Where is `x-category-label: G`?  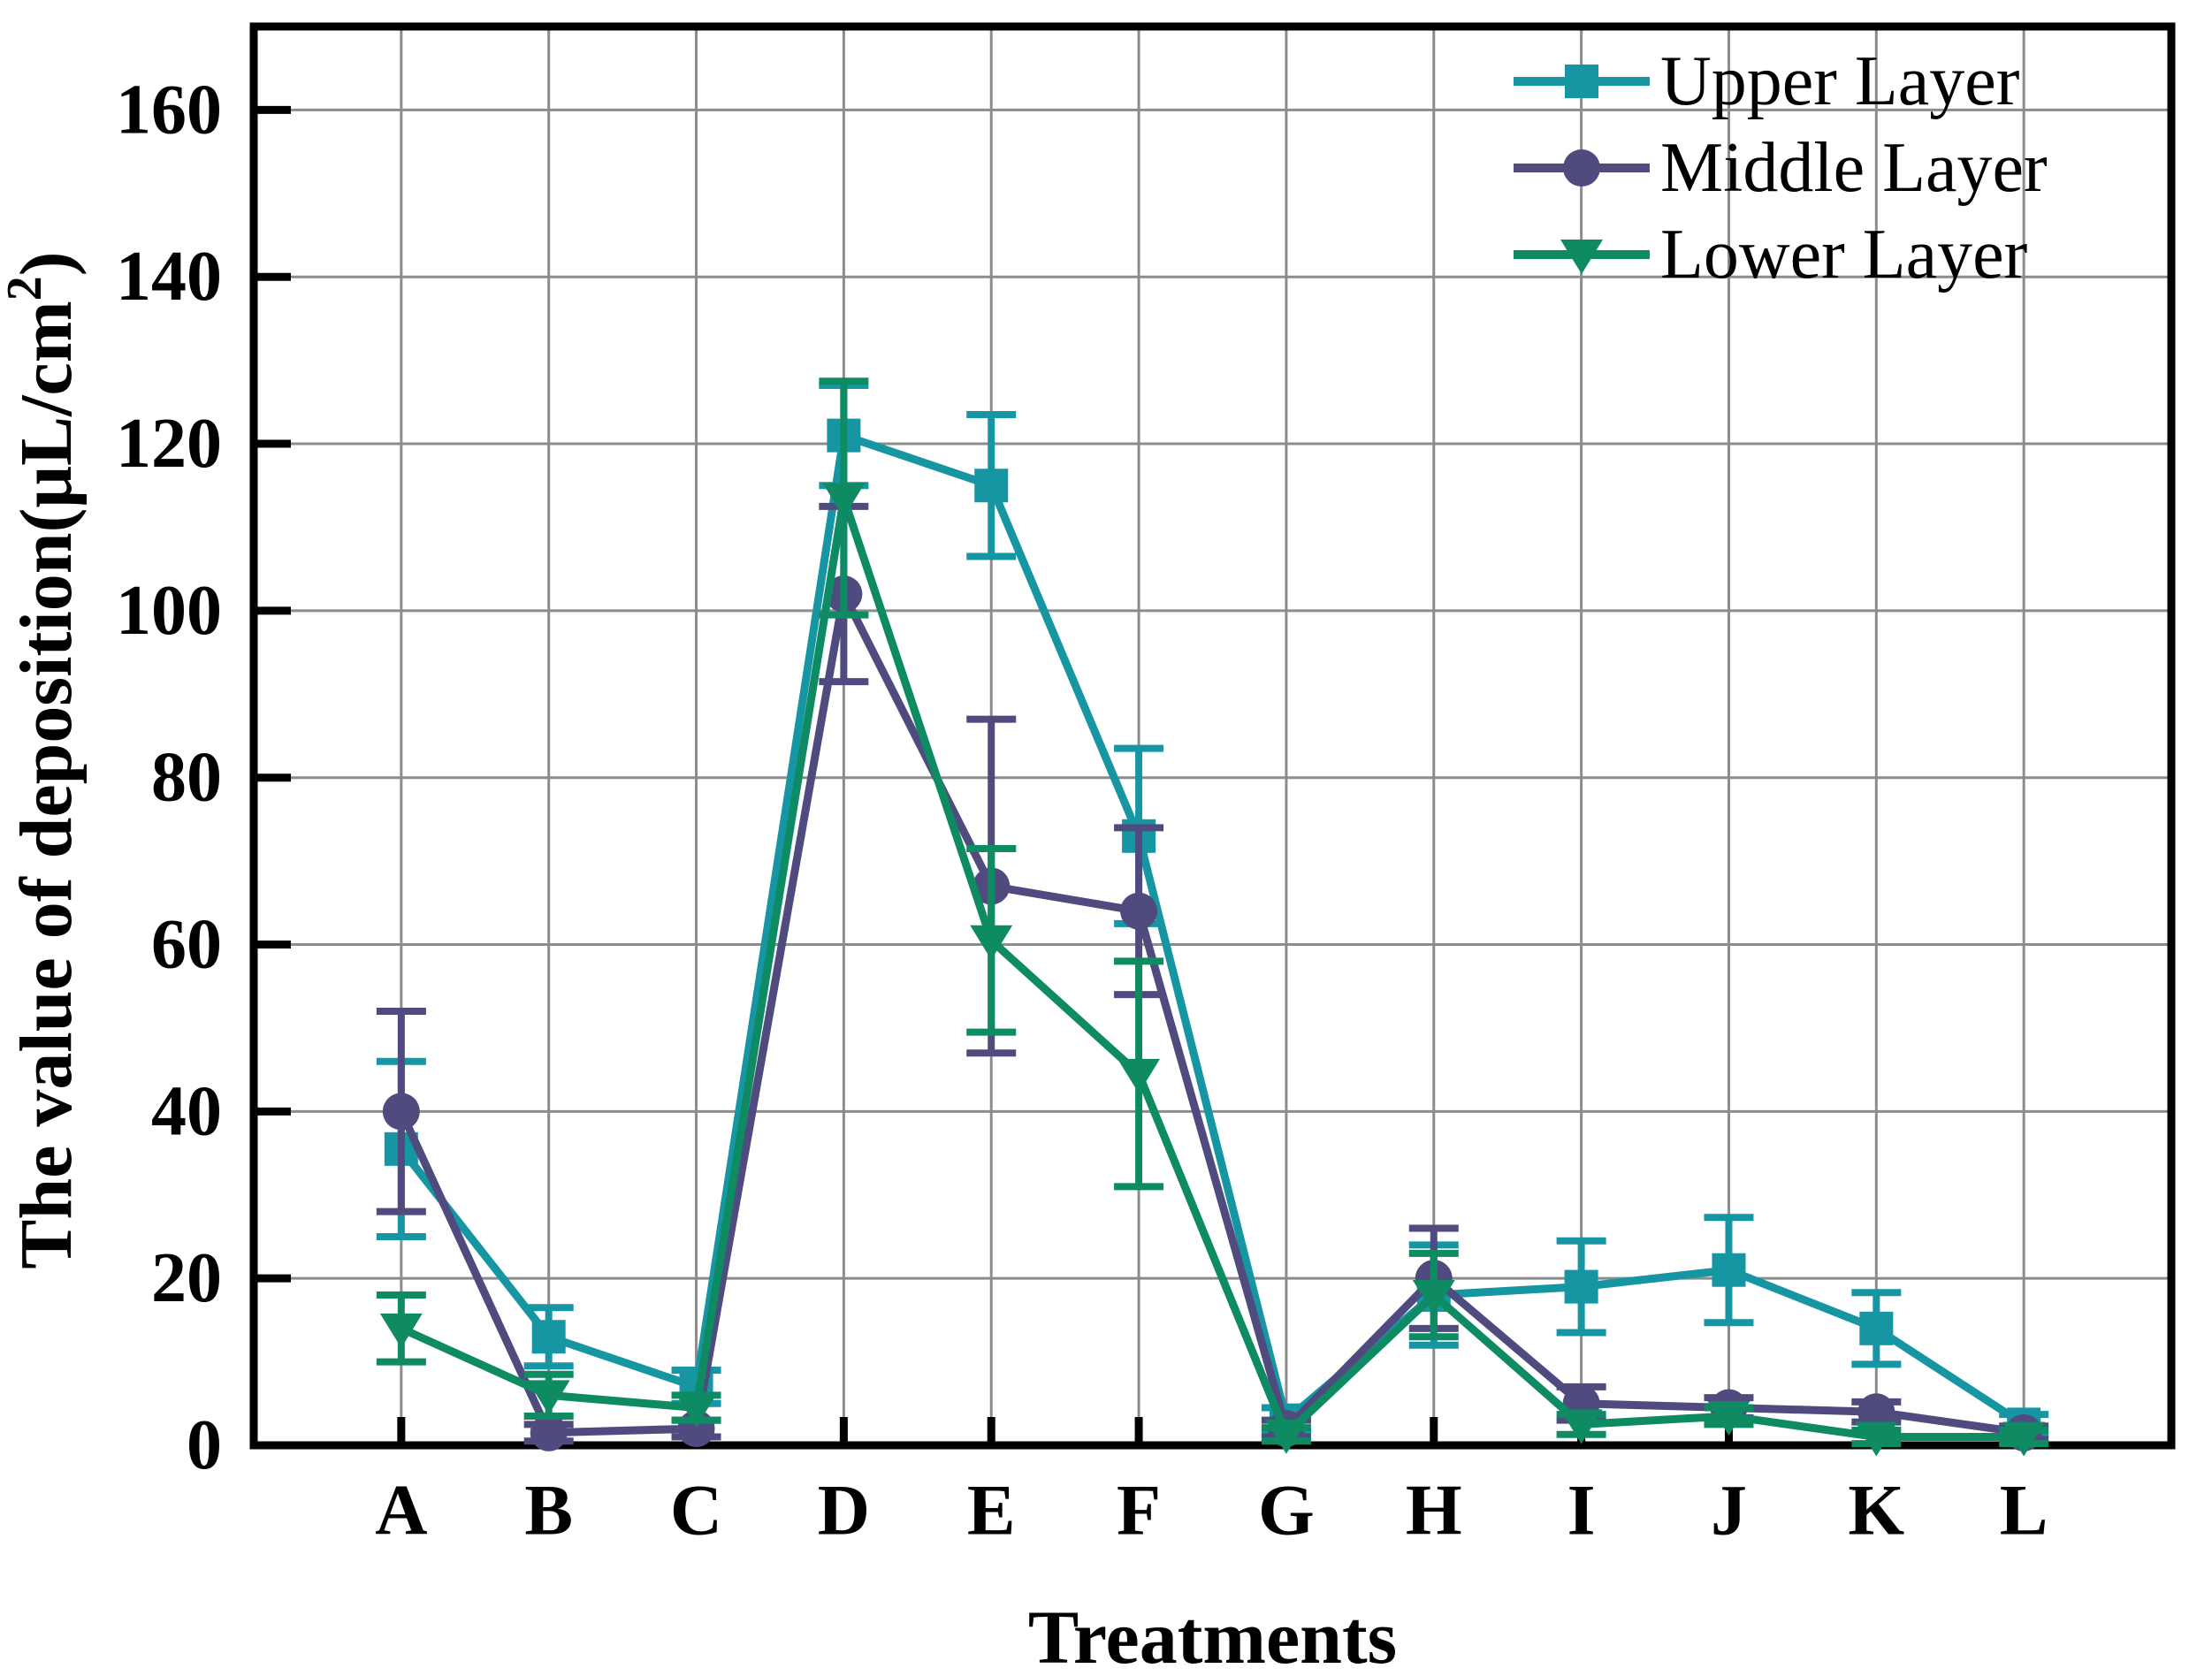
x-category-label: G is located at coordinates (1286, 1510).